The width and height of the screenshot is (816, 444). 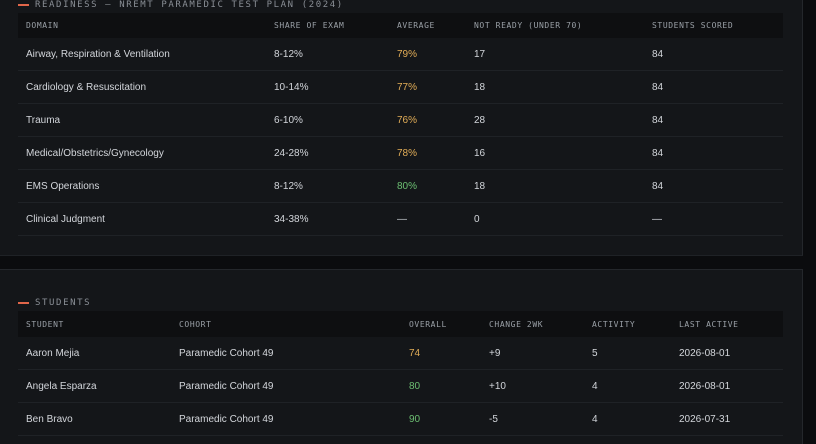 I want to click on domain-not-ready: 28, so click(x=555, y=120).